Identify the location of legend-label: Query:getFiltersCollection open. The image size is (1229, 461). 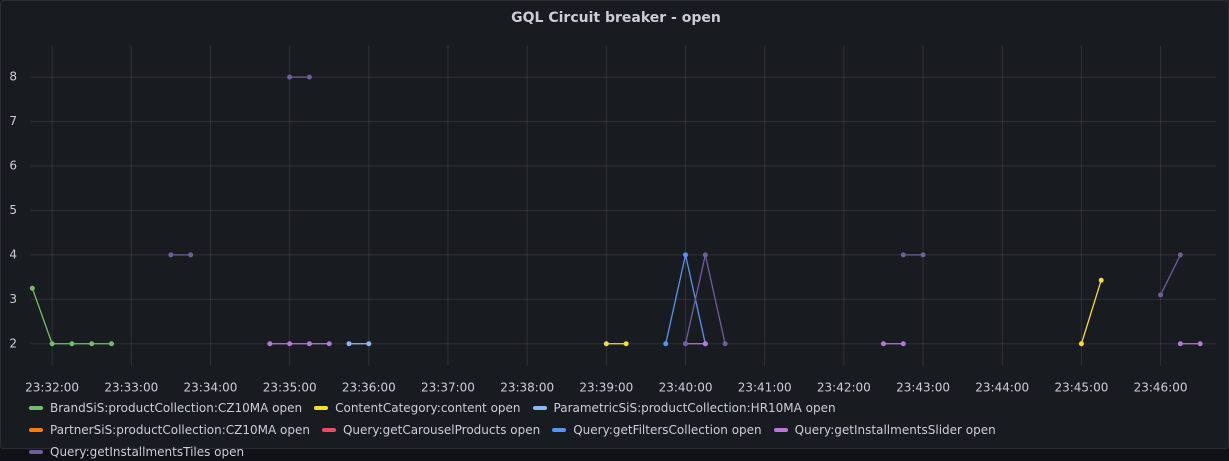
(667, 430).